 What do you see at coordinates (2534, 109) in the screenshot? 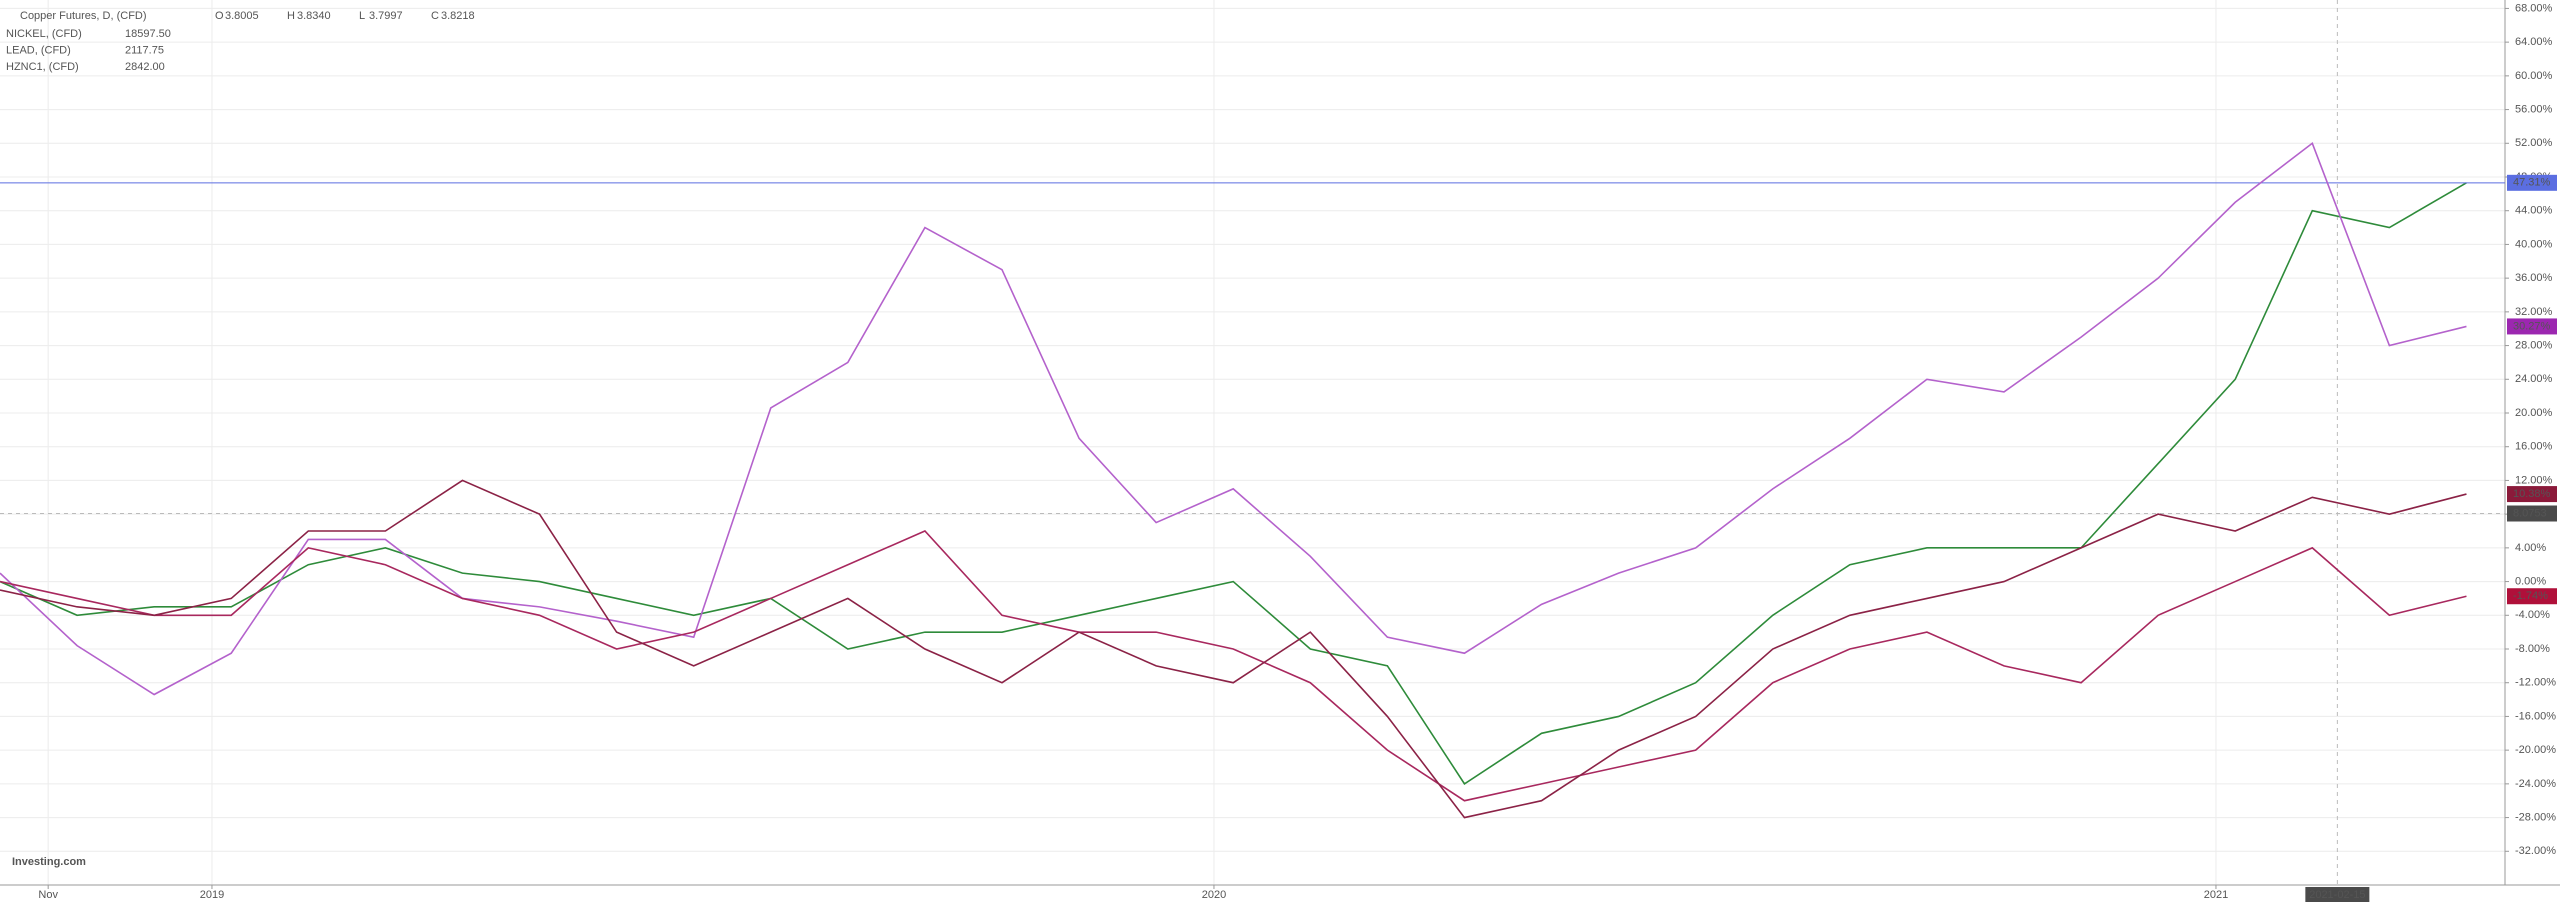
I see `y-tick-label: 56.00%` at bounding box center [2534, 109].